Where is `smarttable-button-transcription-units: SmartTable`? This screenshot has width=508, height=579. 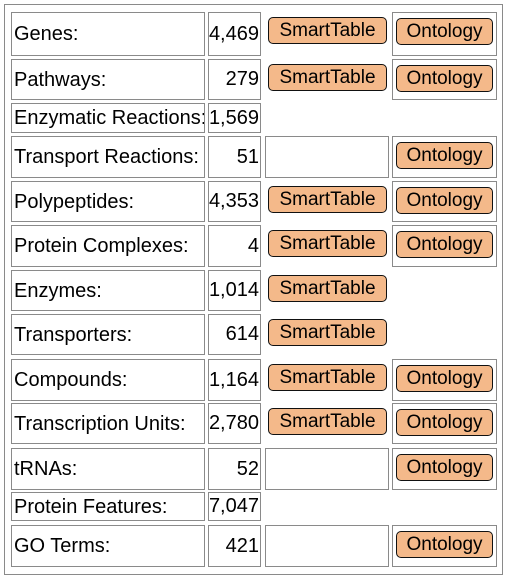
smarttable-button-transcription-units: SmartTable is located at coordinates (327, 421).